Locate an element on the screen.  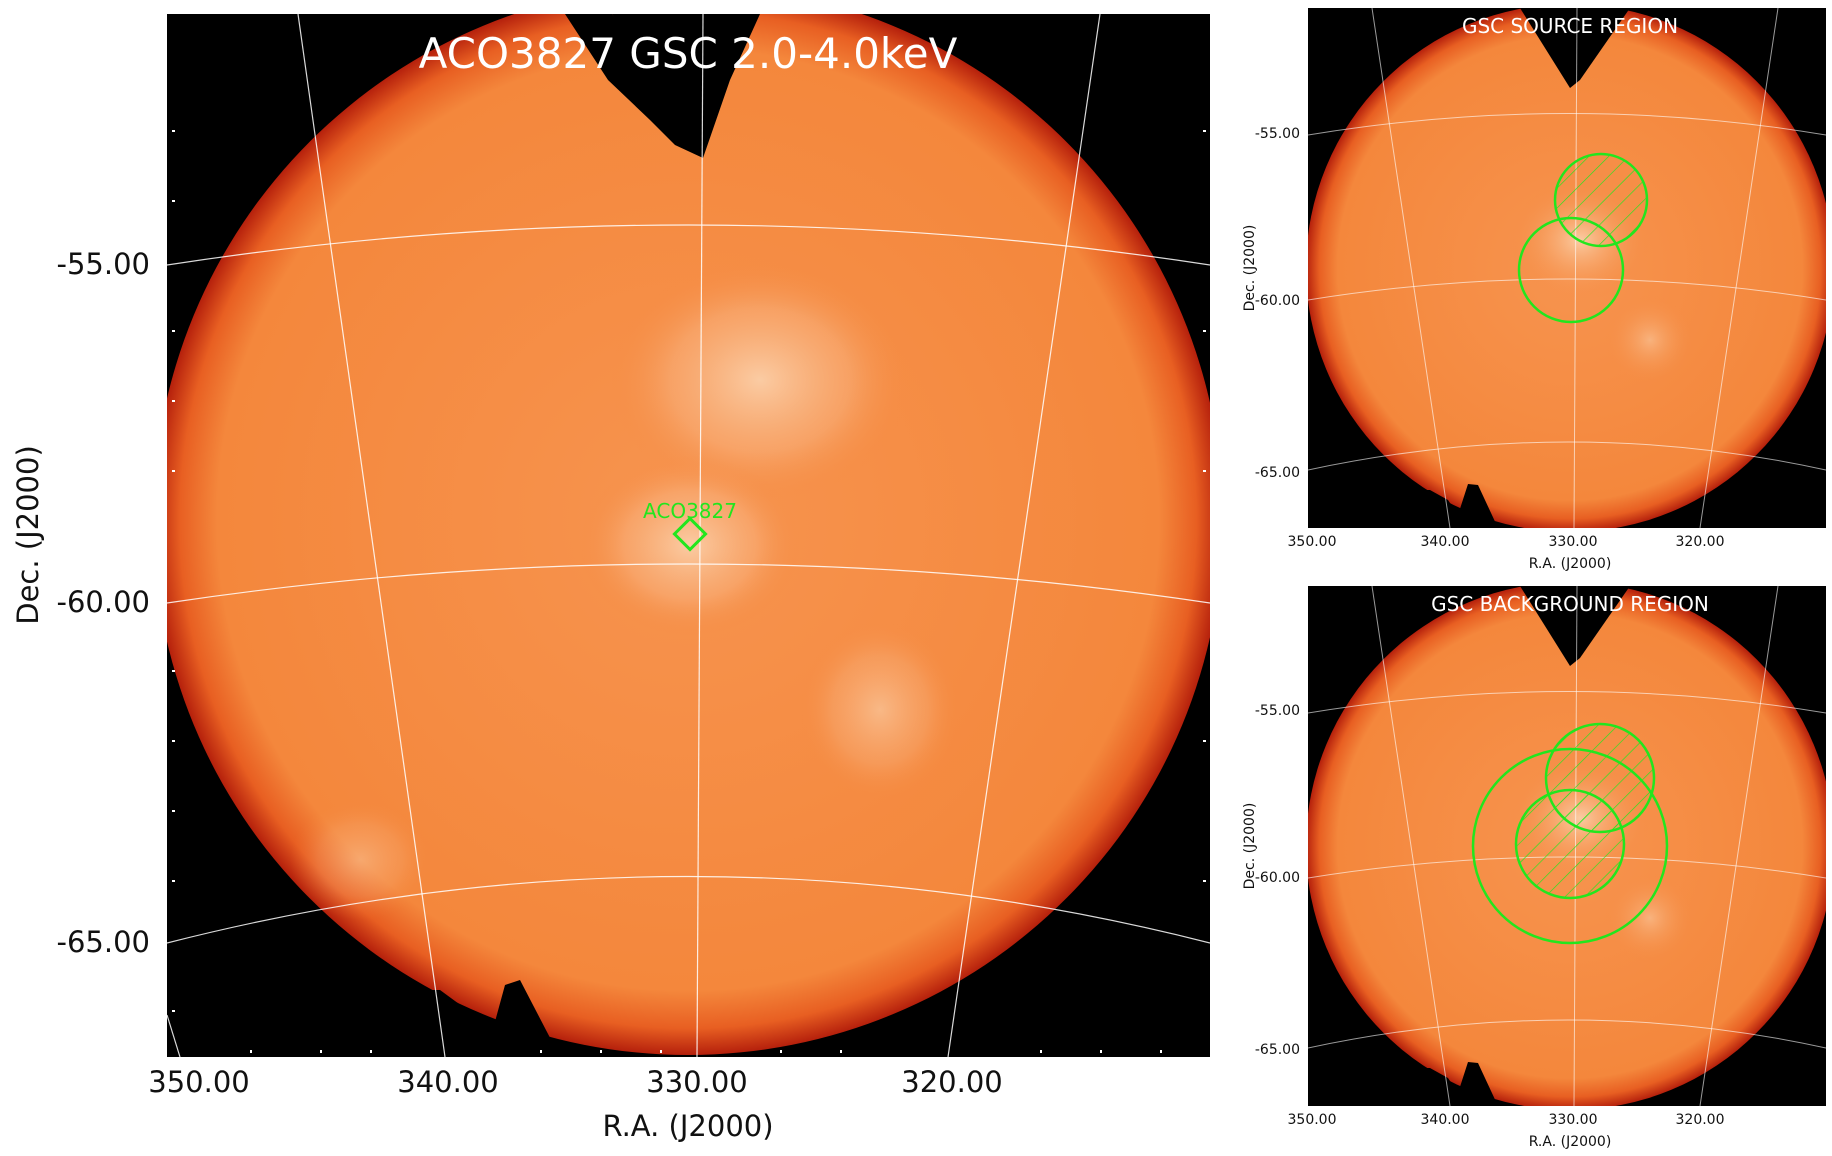
main-title: ACO3827 GSC 2.0-4.0keV is located at coordinates (688, 53).